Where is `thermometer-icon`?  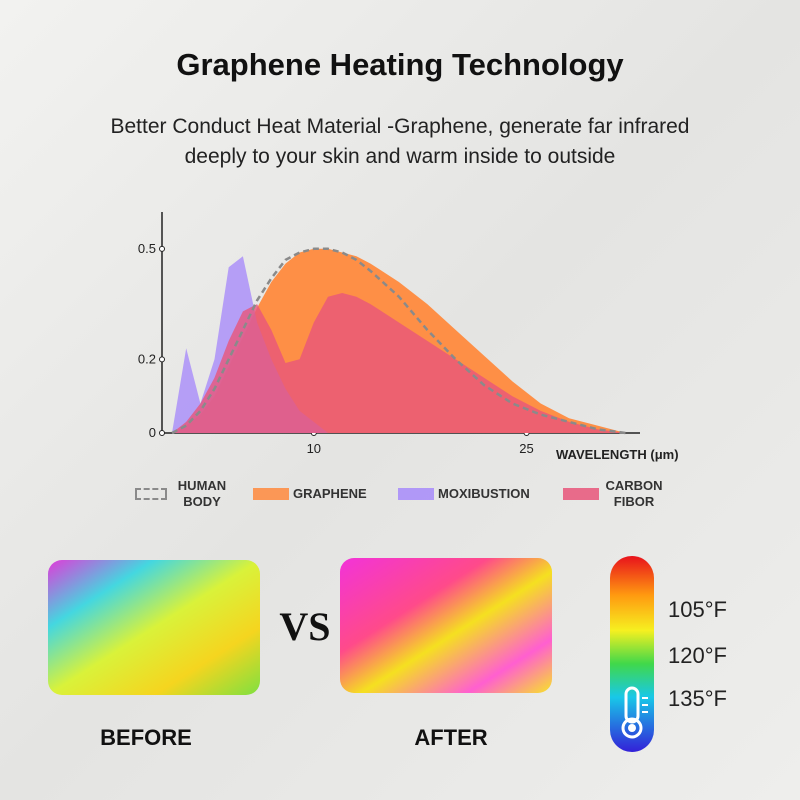 thermometer-icon is located at coordinates (634, 712).